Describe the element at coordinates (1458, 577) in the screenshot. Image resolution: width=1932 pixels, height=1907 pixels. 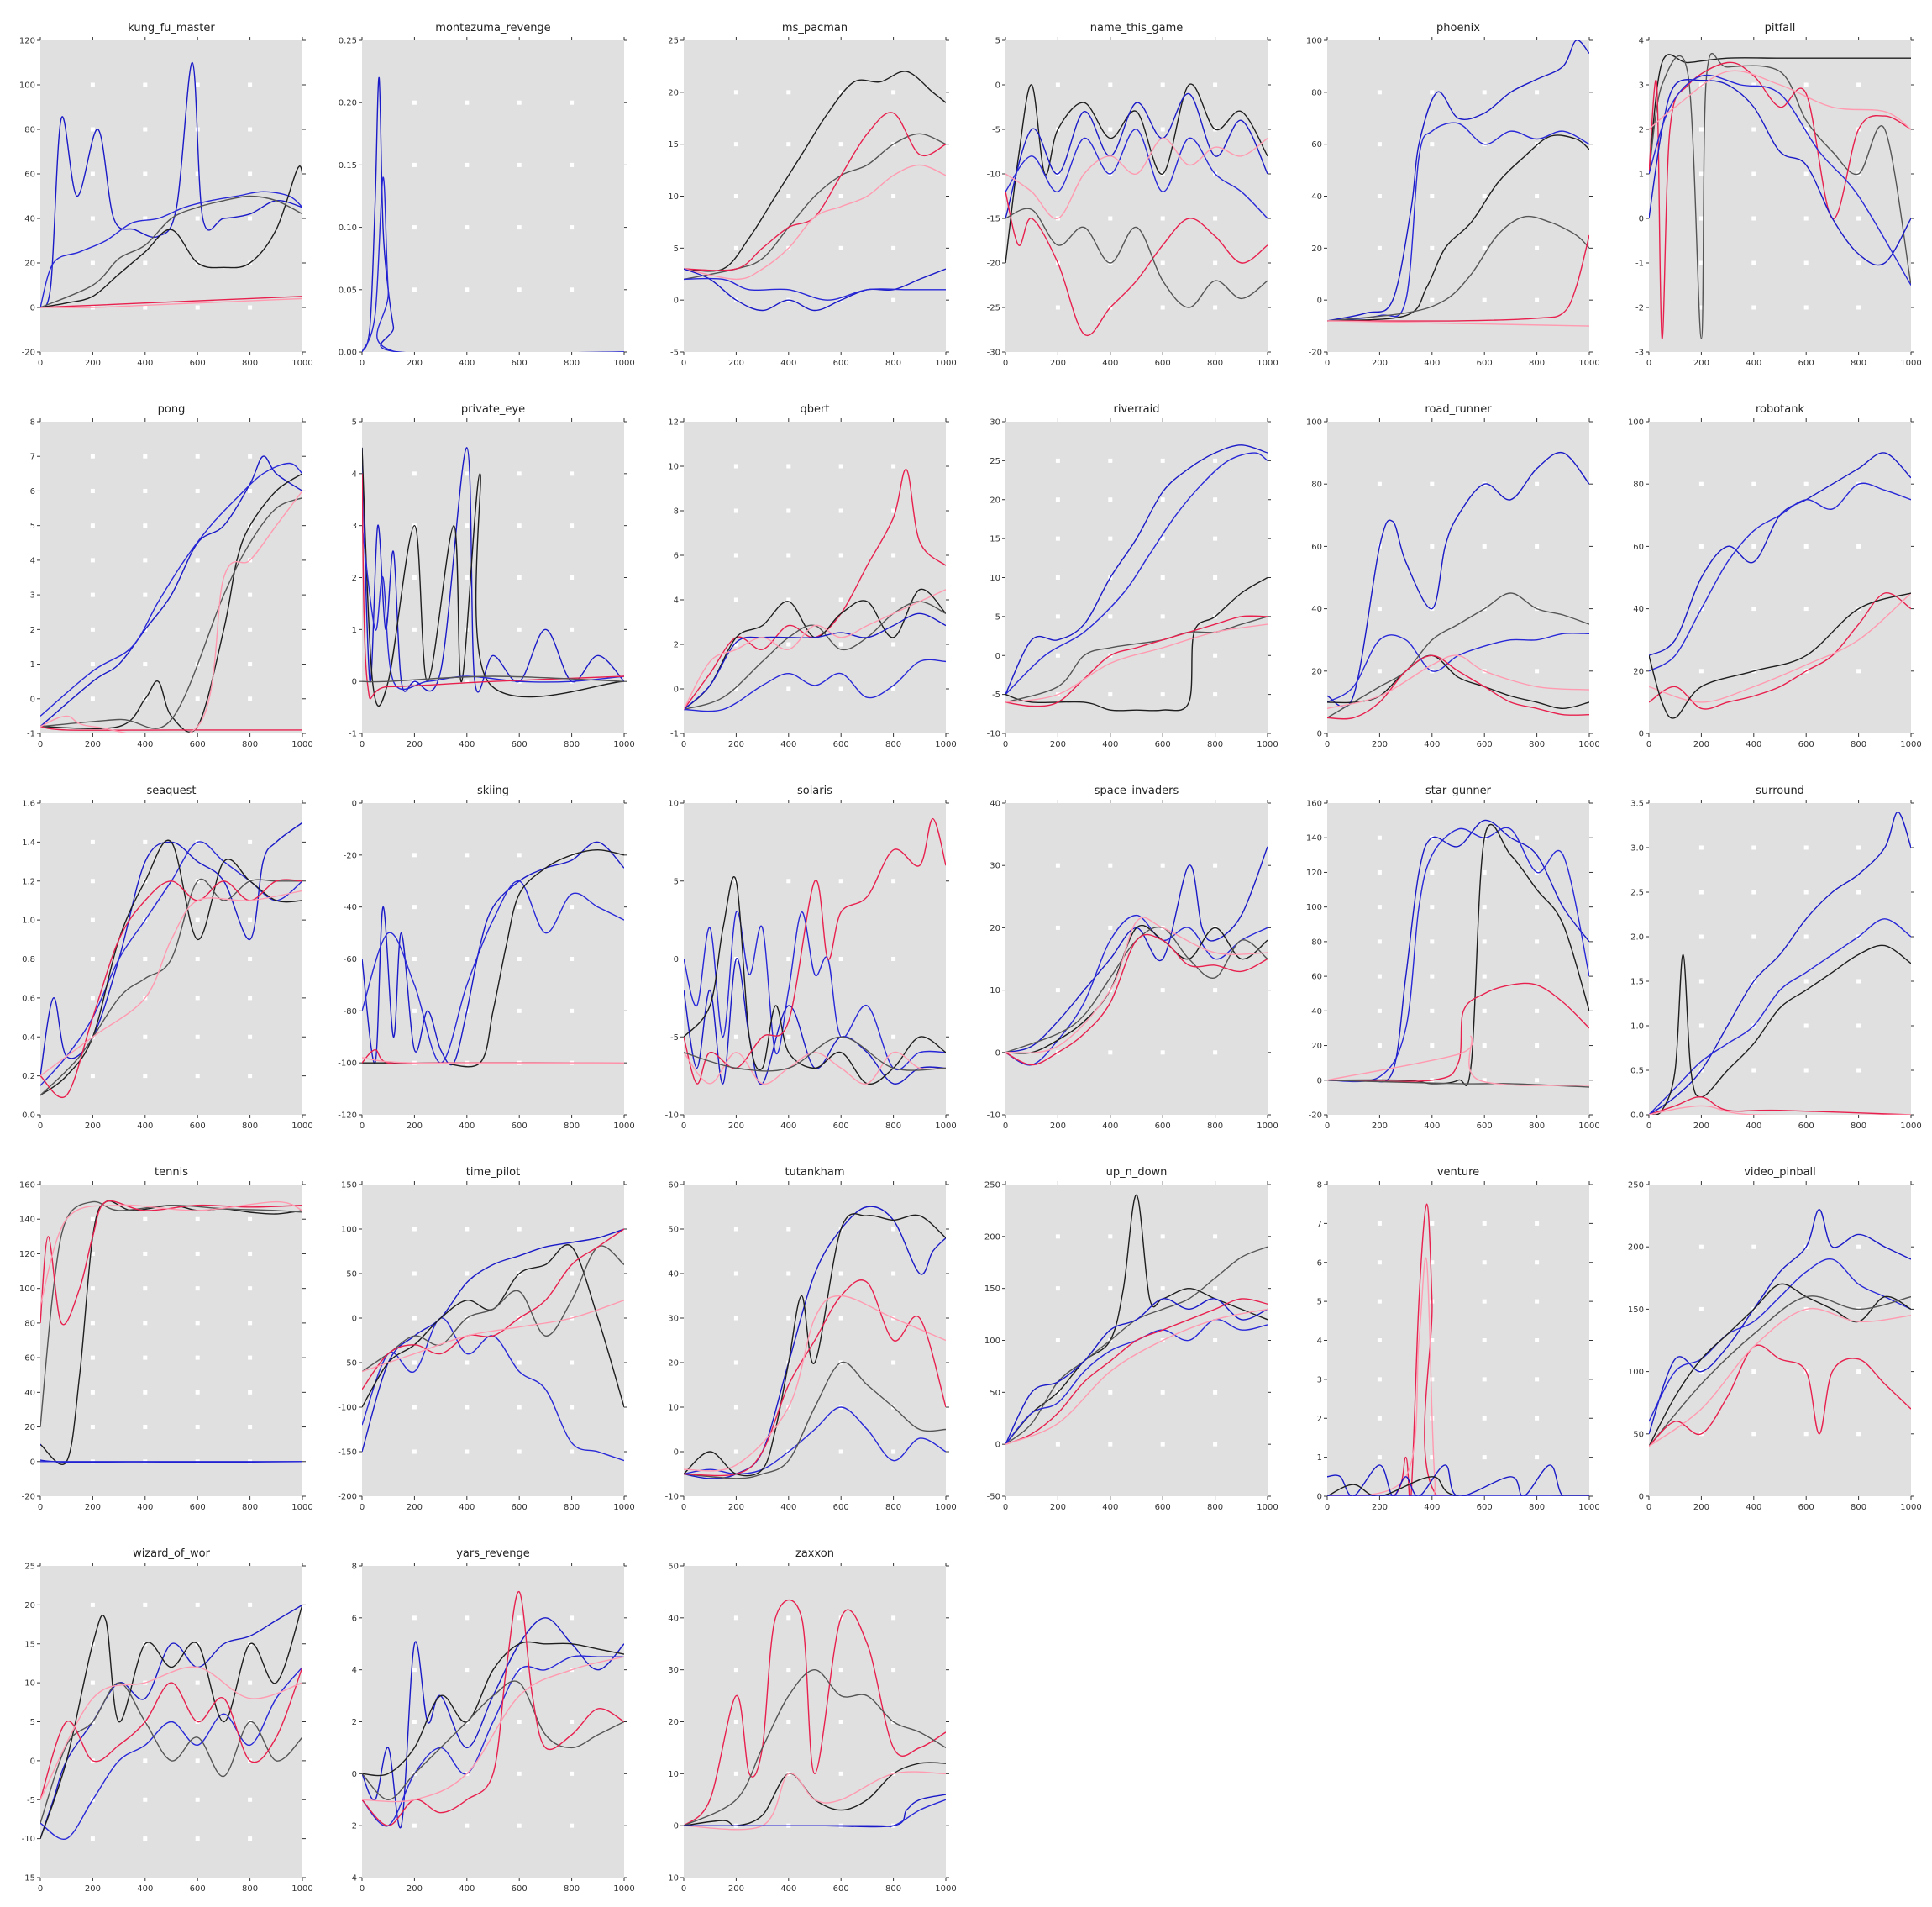
I see `plot-area` at that location.